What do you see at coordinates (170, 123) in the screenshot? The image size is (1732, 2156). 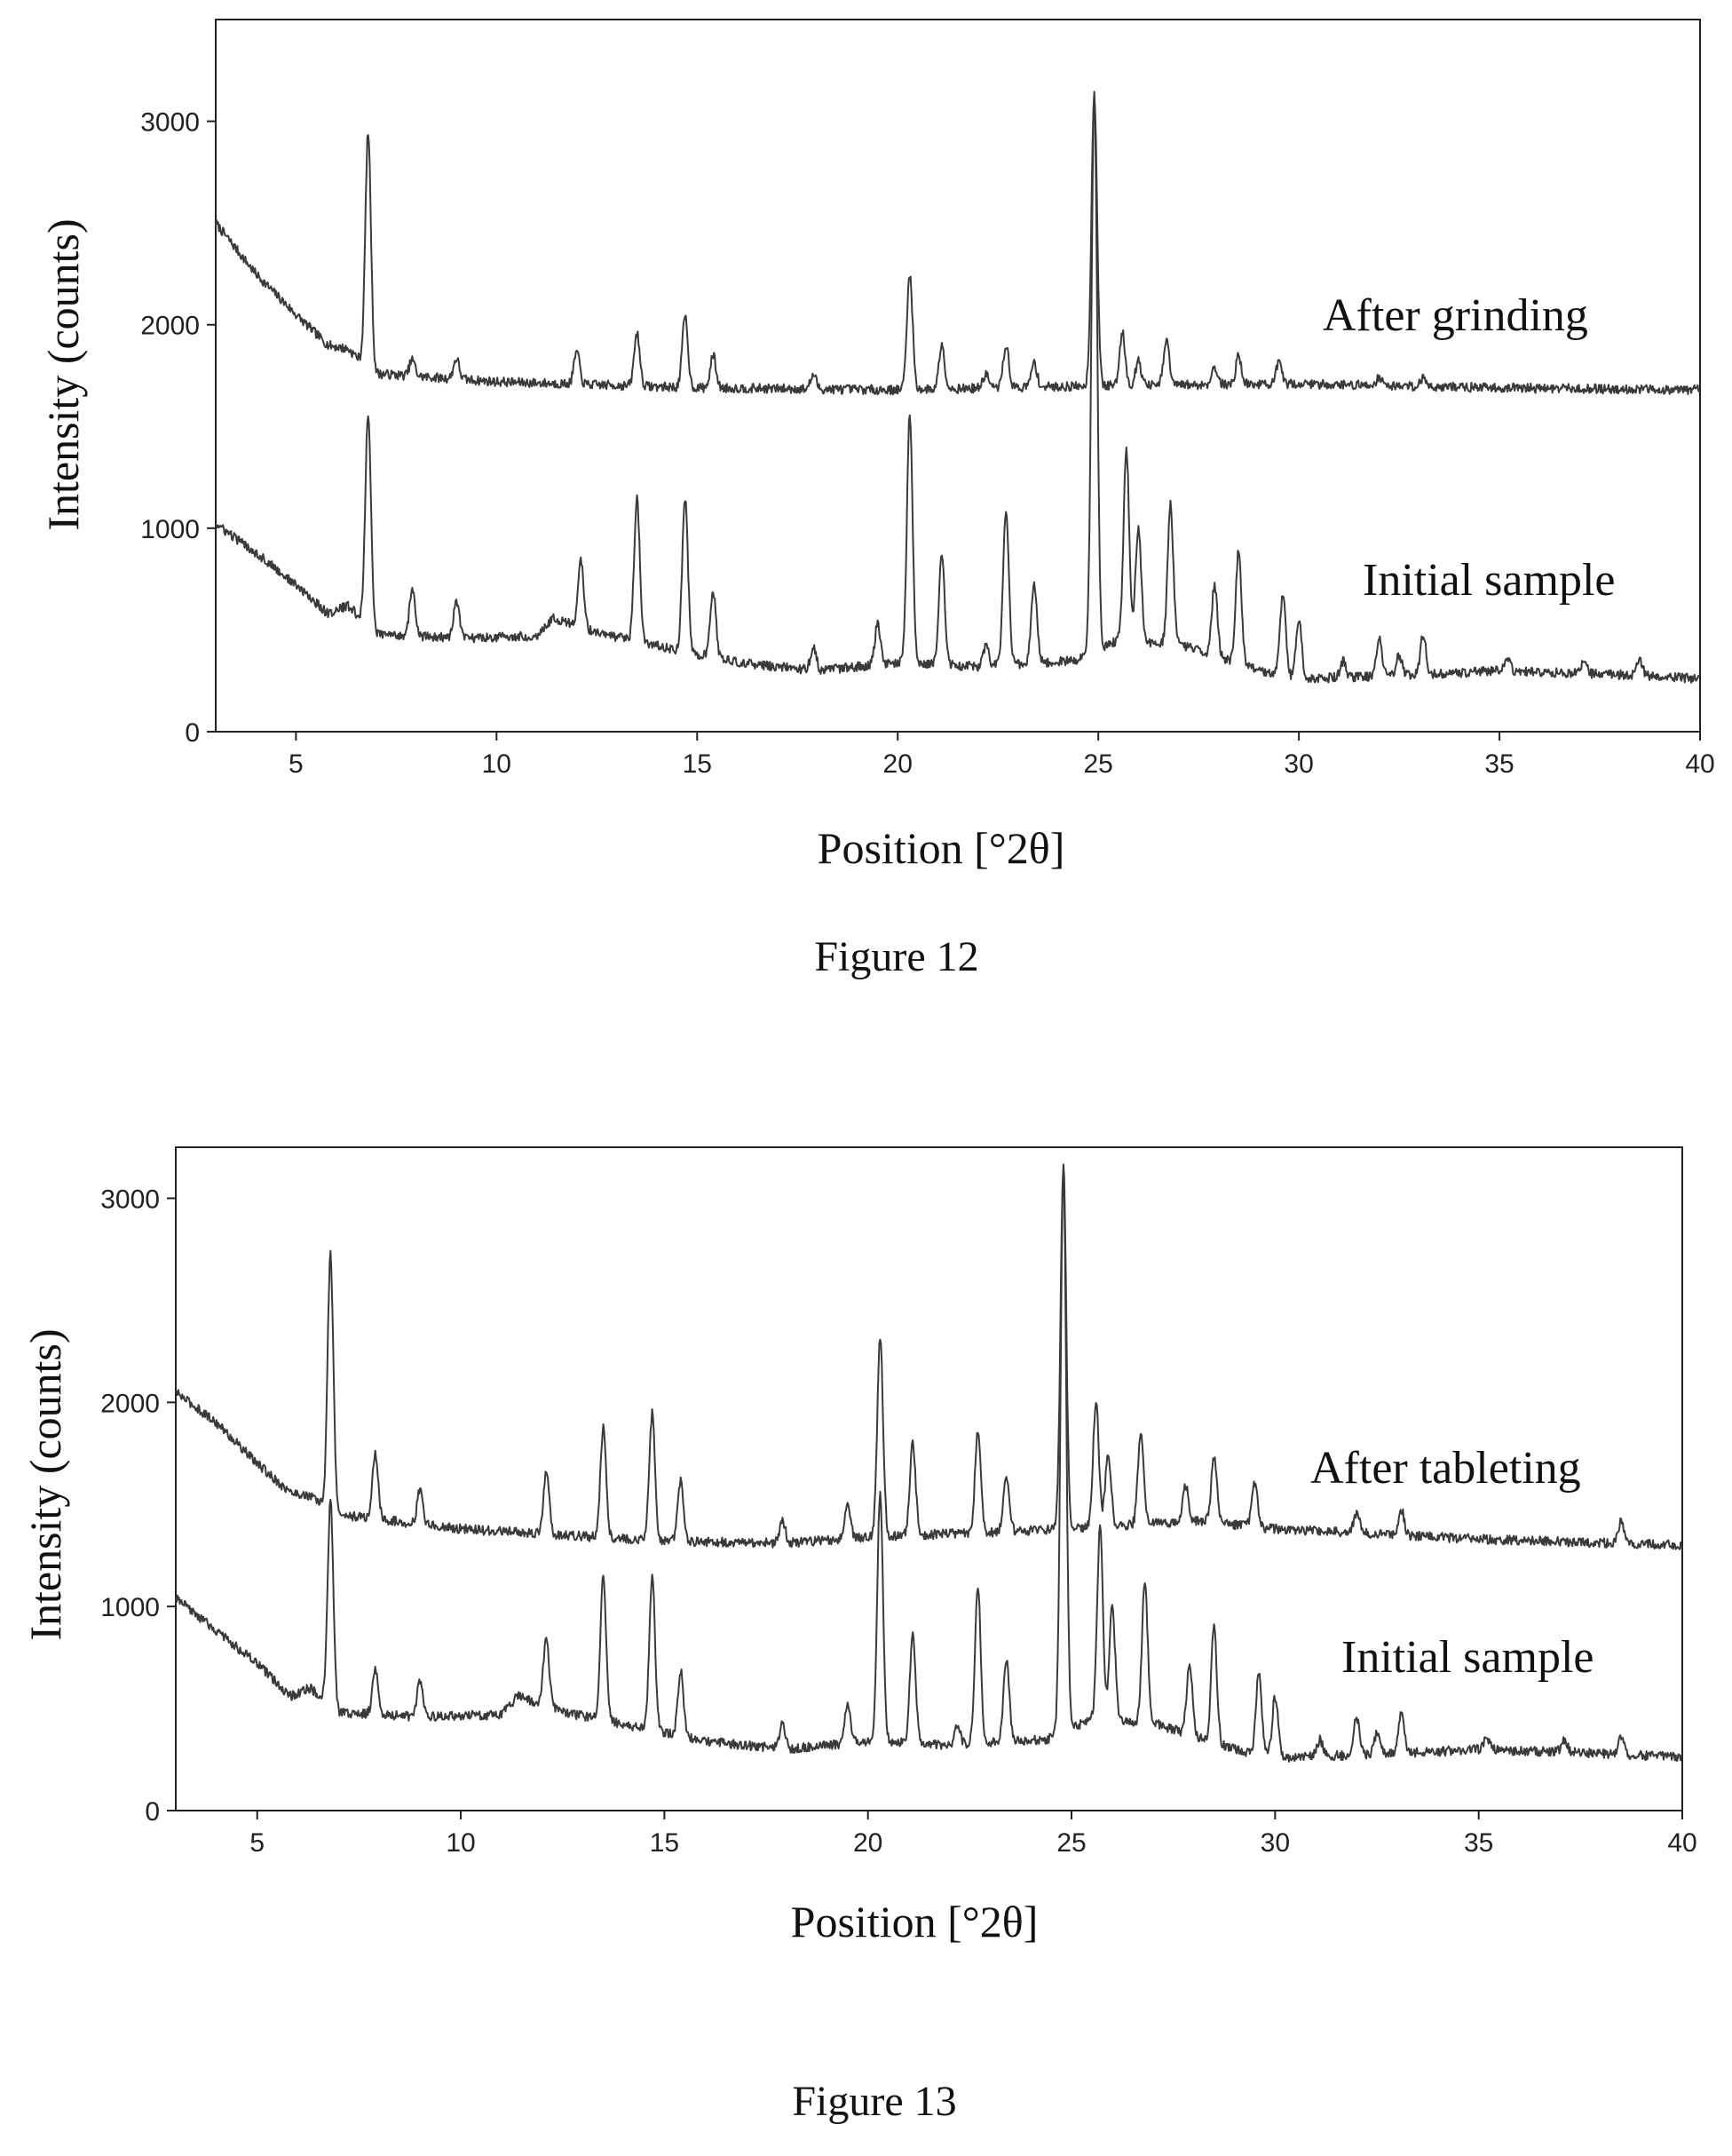 I see `chart-1-y-tick-label: 3000` at bounding box center [170, 123].